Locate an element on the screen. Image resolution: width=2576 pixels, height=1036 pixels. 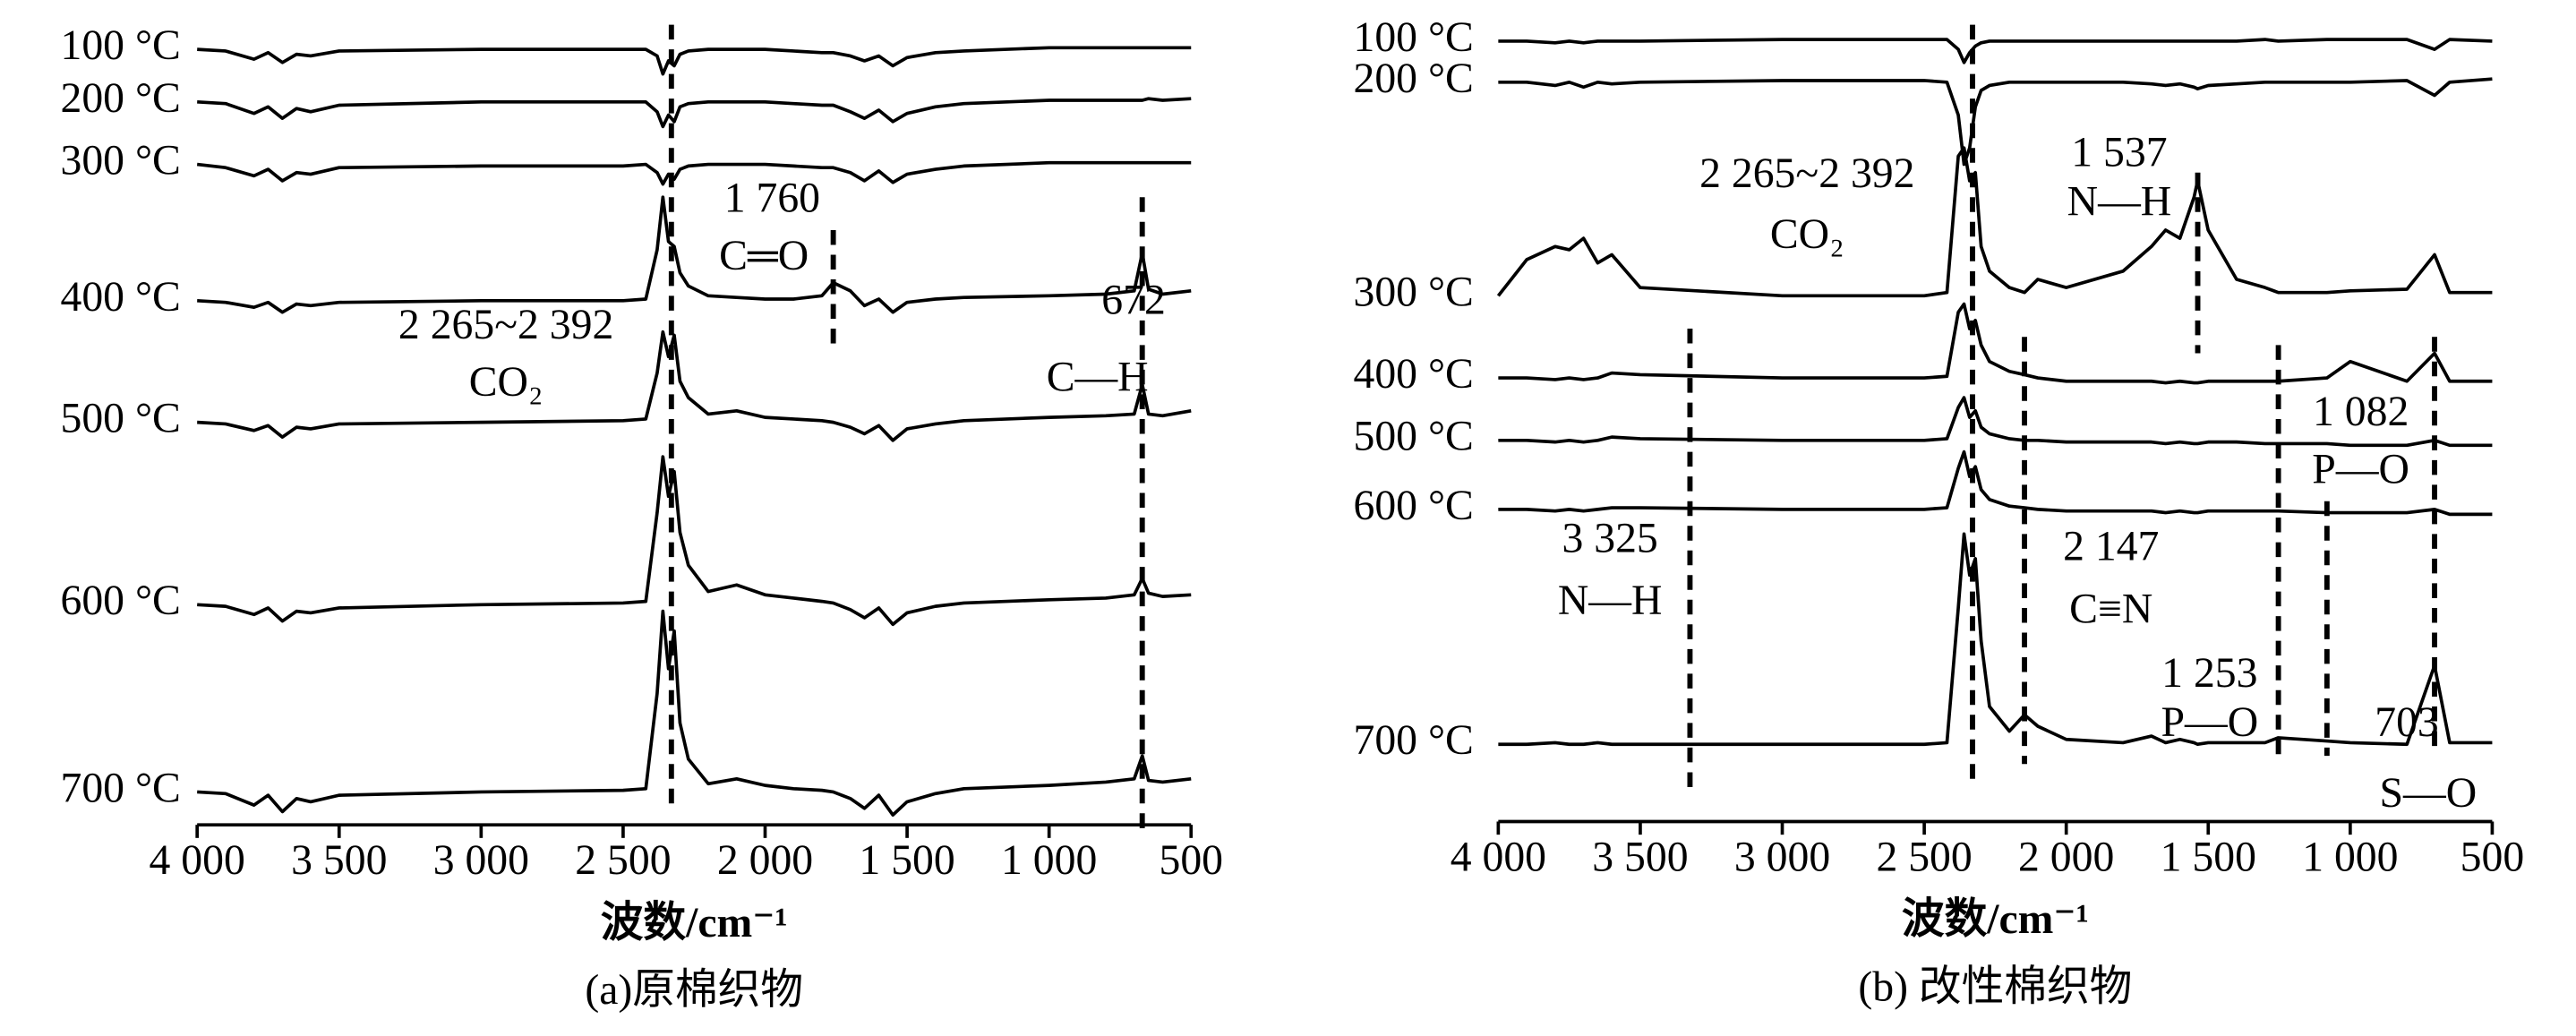
annotation: 1 537 is located at coordinates (2119, 152).